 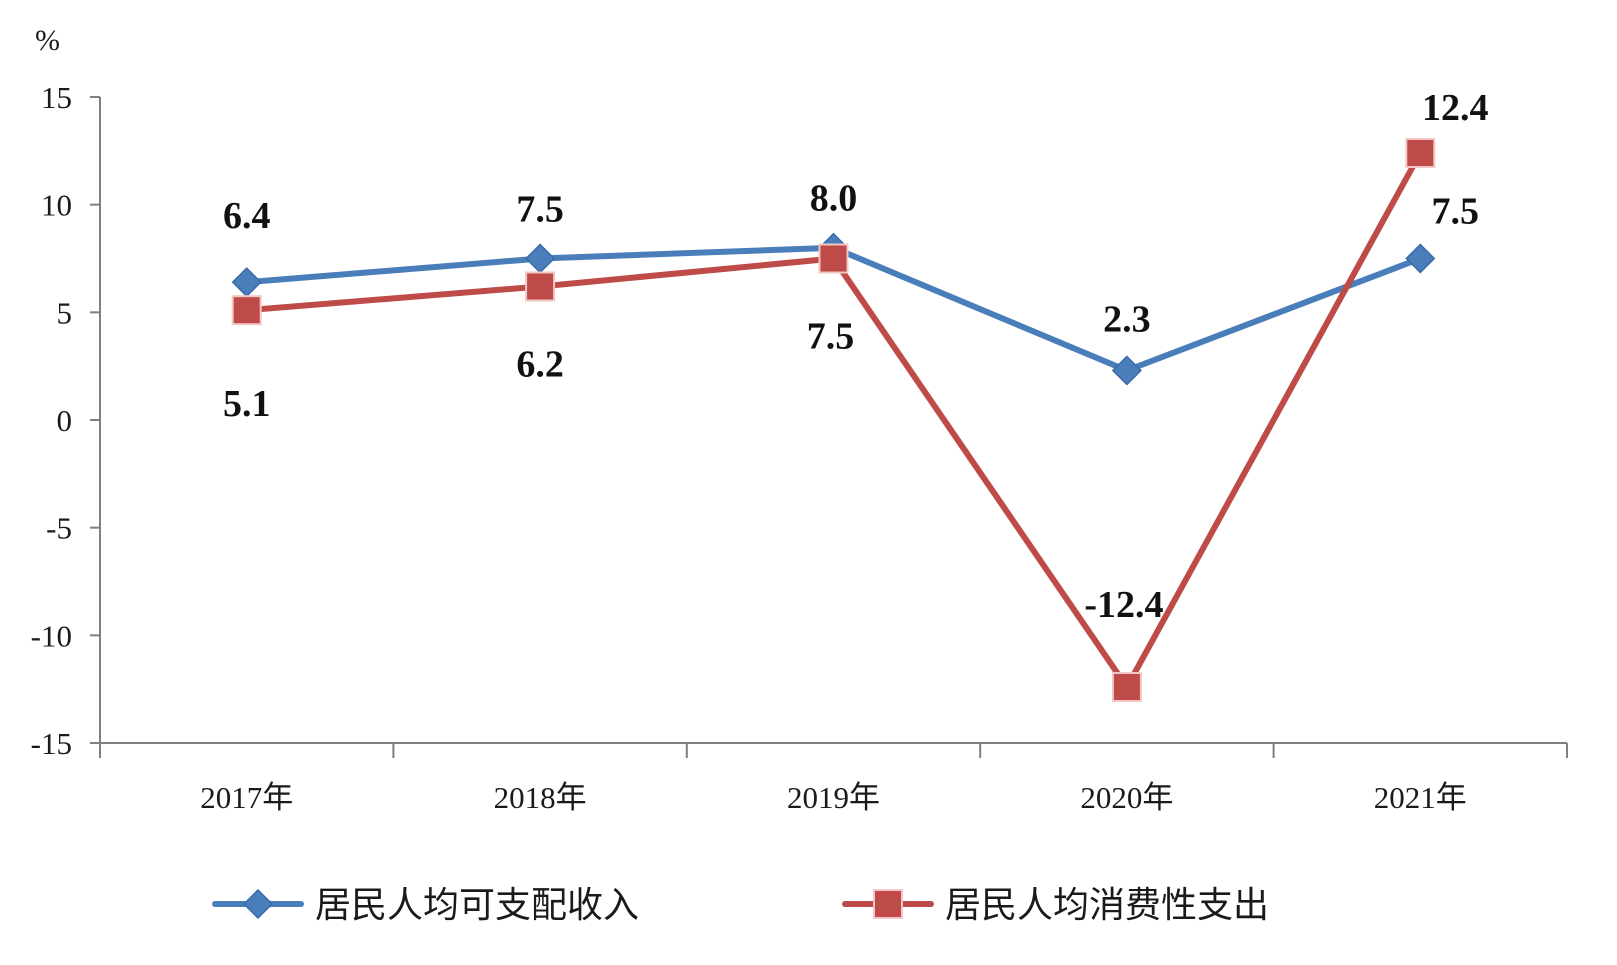 I want to click on x-tick-label: 2017年, so click(x=246, y=797).